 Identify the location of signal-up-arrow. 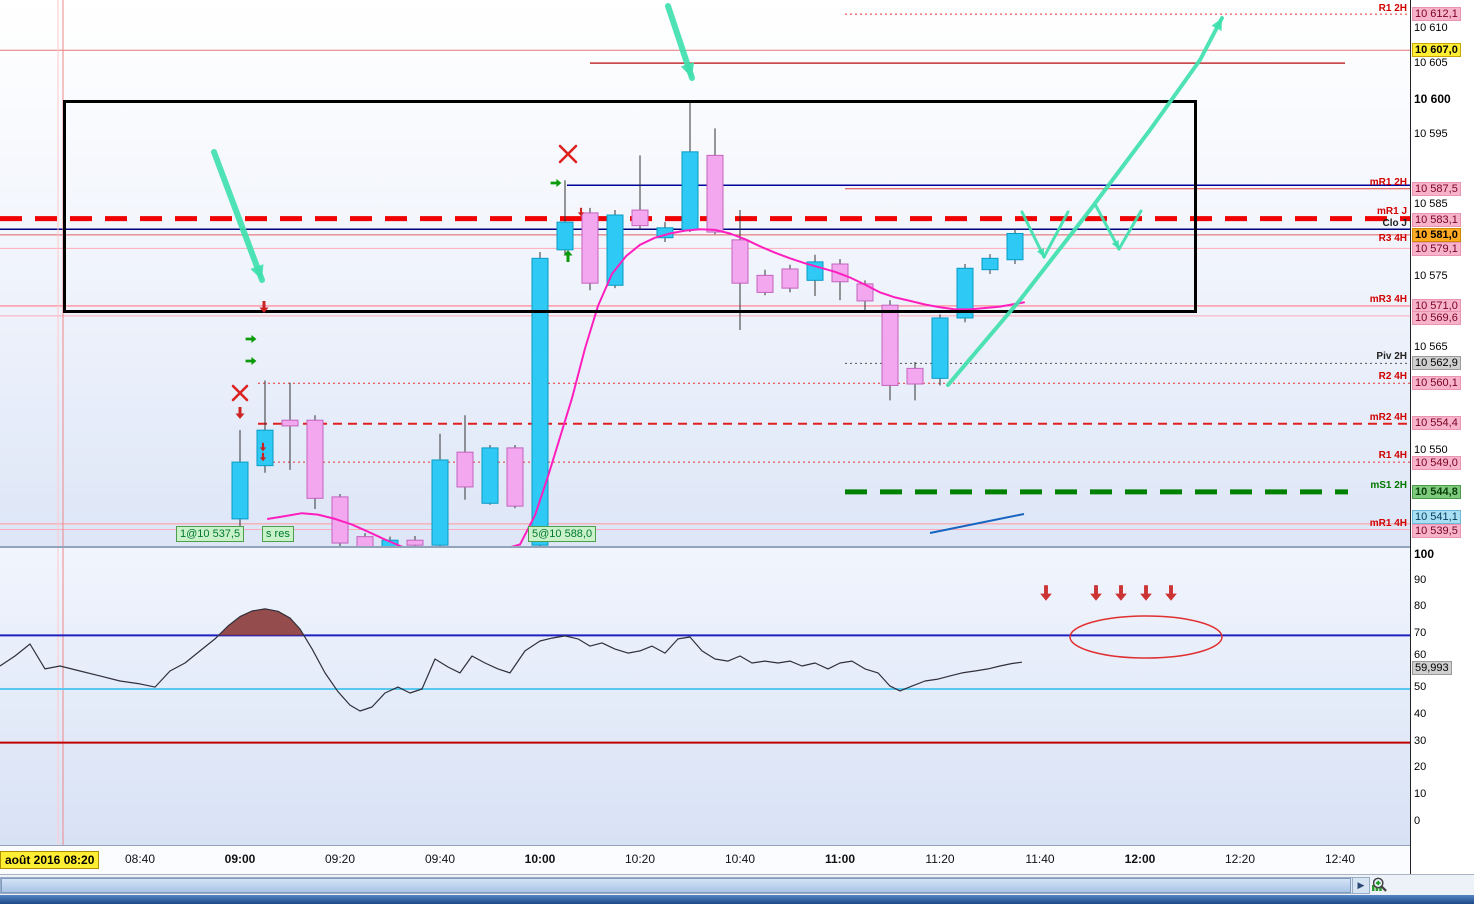
(568, 256).